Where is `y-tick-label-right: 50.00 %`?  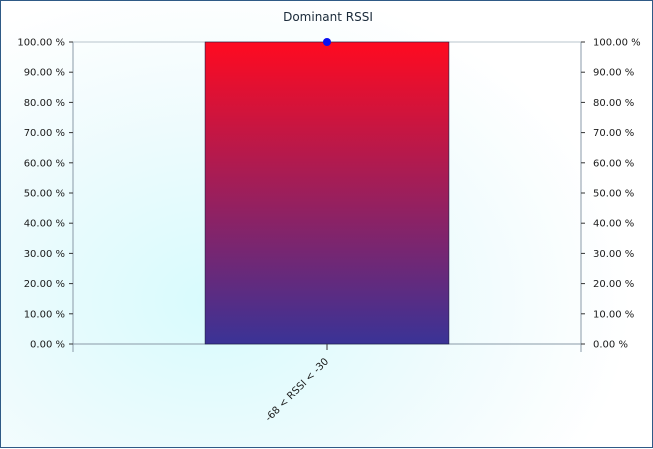
y-tick-label-right: 50.00 % is located at coordinates (613, 194).